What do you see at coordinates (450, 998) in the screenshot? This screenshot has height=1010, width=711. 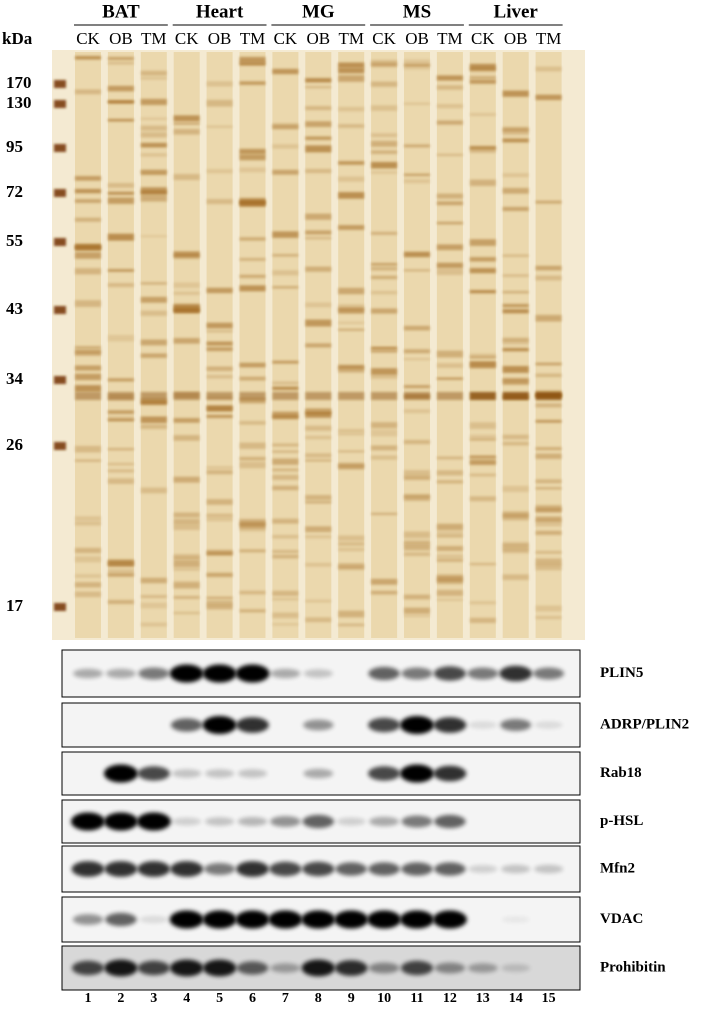 I see `lane-number: 12` at bounding box center [450, 998].